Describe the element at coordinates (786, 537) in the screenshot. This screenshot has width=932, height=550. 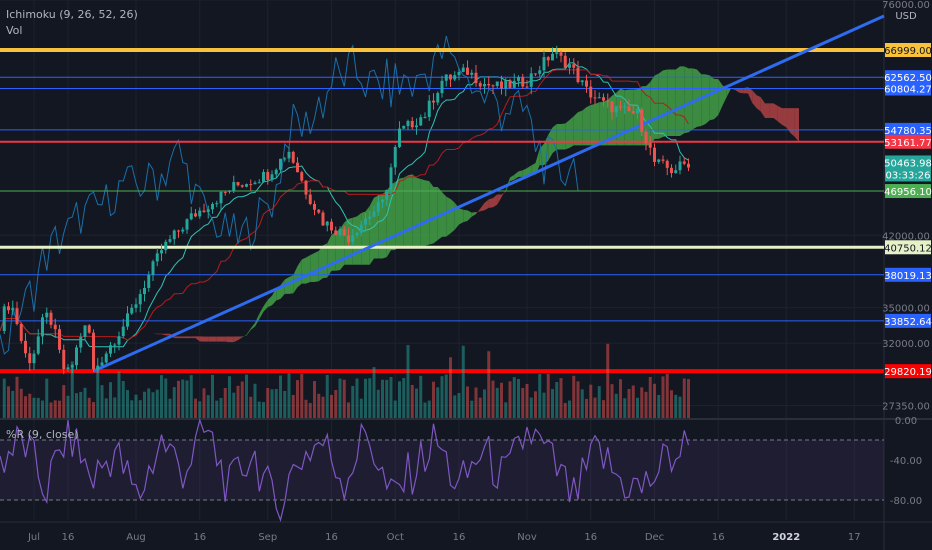
I see `time-tick-label: 2022` at that location.